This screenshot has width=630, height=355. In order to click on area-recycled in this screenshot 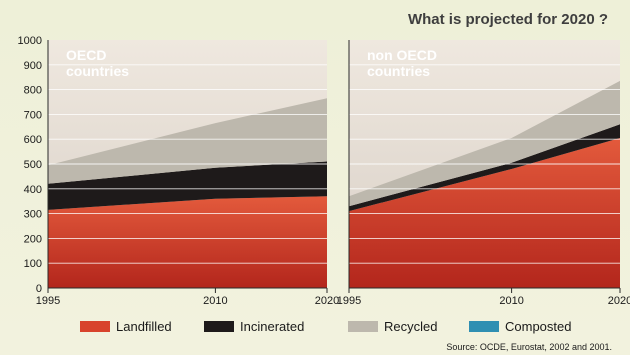, I will do `click(187, 141)`.